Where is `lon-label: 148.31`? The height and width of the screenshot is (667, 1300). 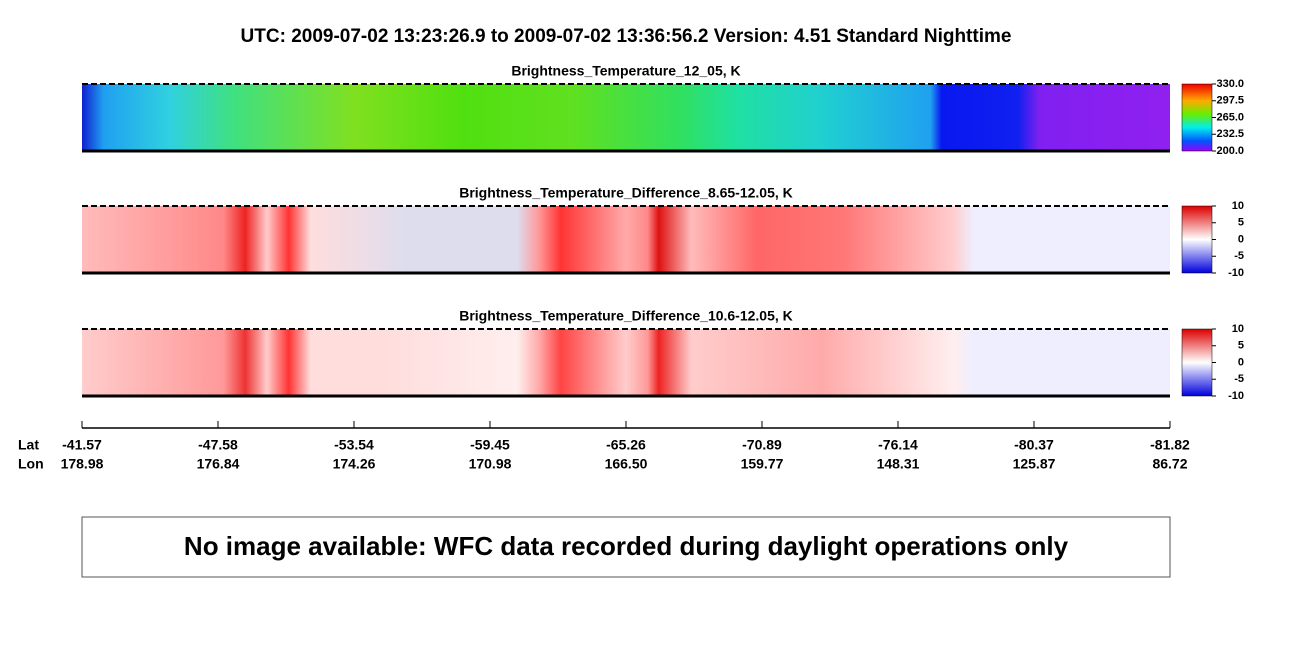
lon-label: 148.31 is located at coordinates (898, 464).